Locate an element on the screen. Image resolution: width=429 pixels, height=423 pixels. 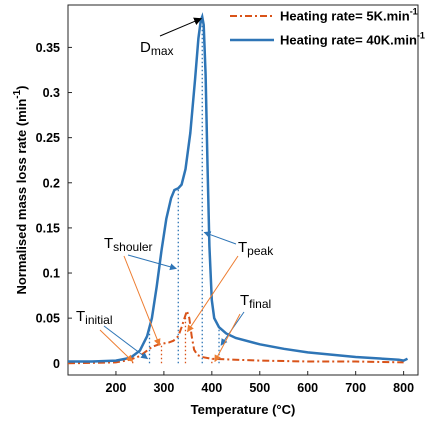
x-tick-label: 300 is located at coordinates (163, 388).